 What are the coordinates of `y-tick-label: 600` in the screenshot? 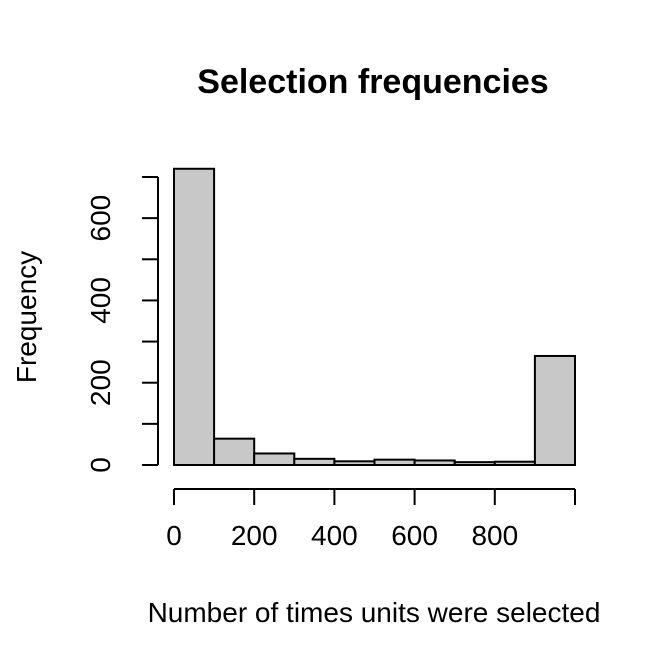 It's located at (100, 218).